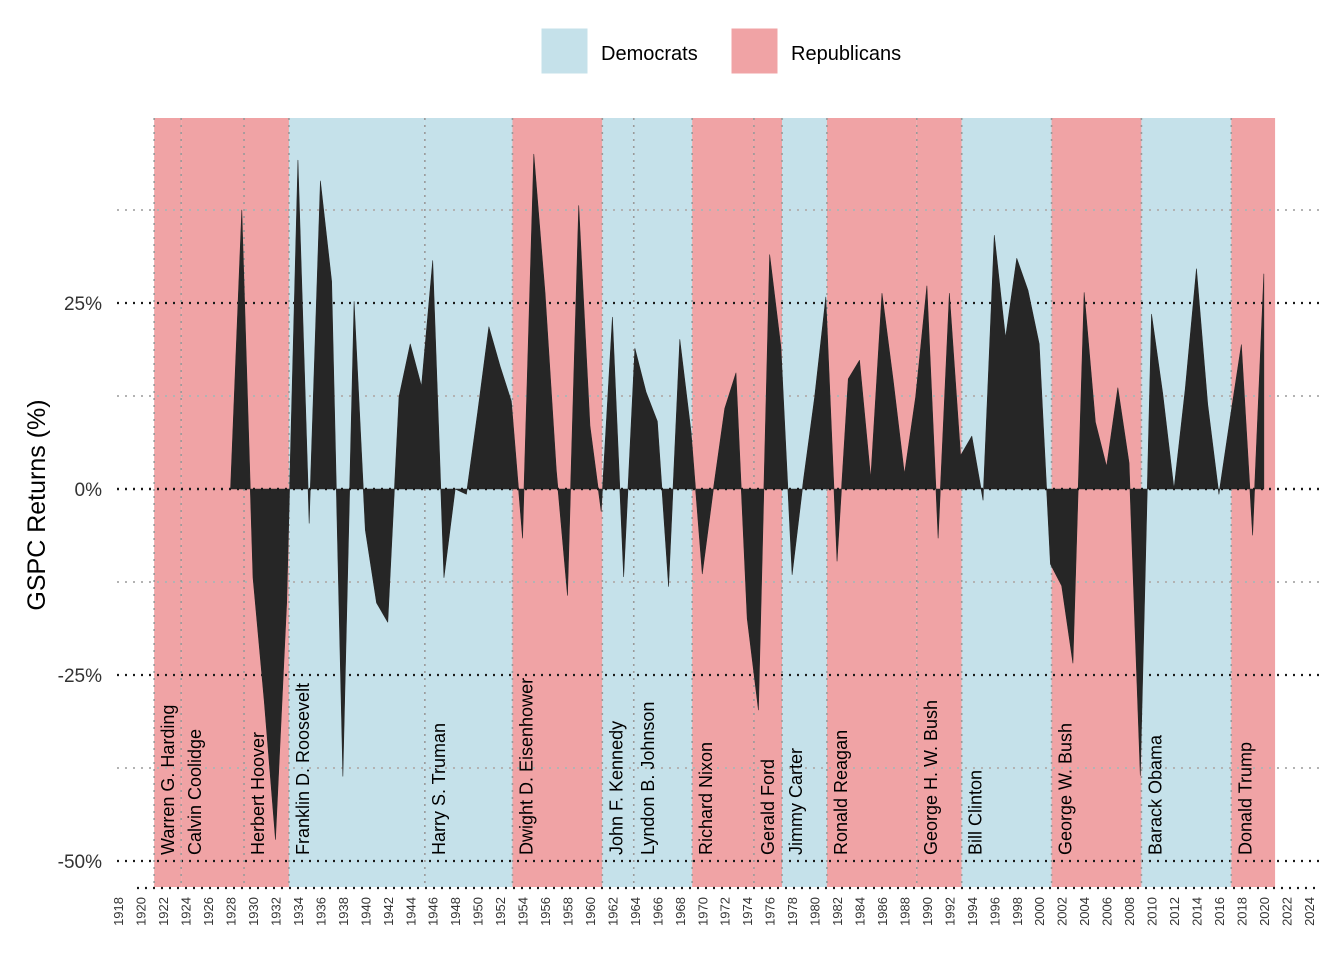 The width and height of the screenshot is (1344, 960). I want to click on president-label: George W. Bush, so click(1066, 789).